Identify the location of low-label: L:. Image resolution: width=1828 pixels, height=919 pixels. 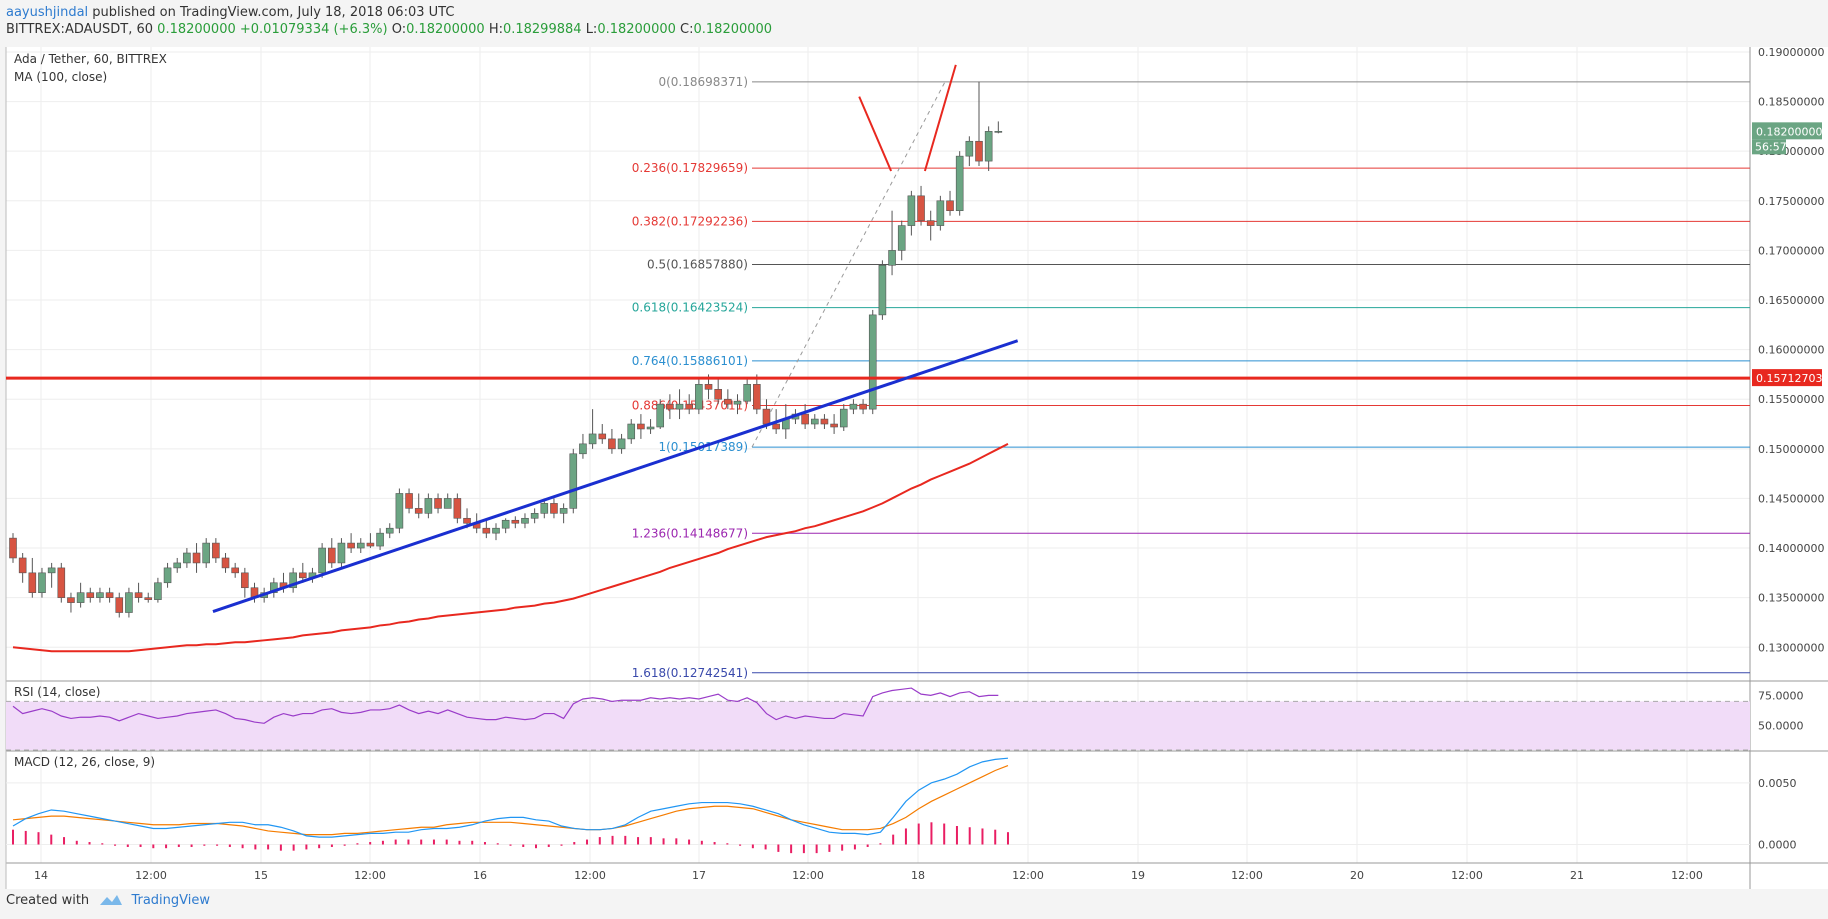
(591, 29).